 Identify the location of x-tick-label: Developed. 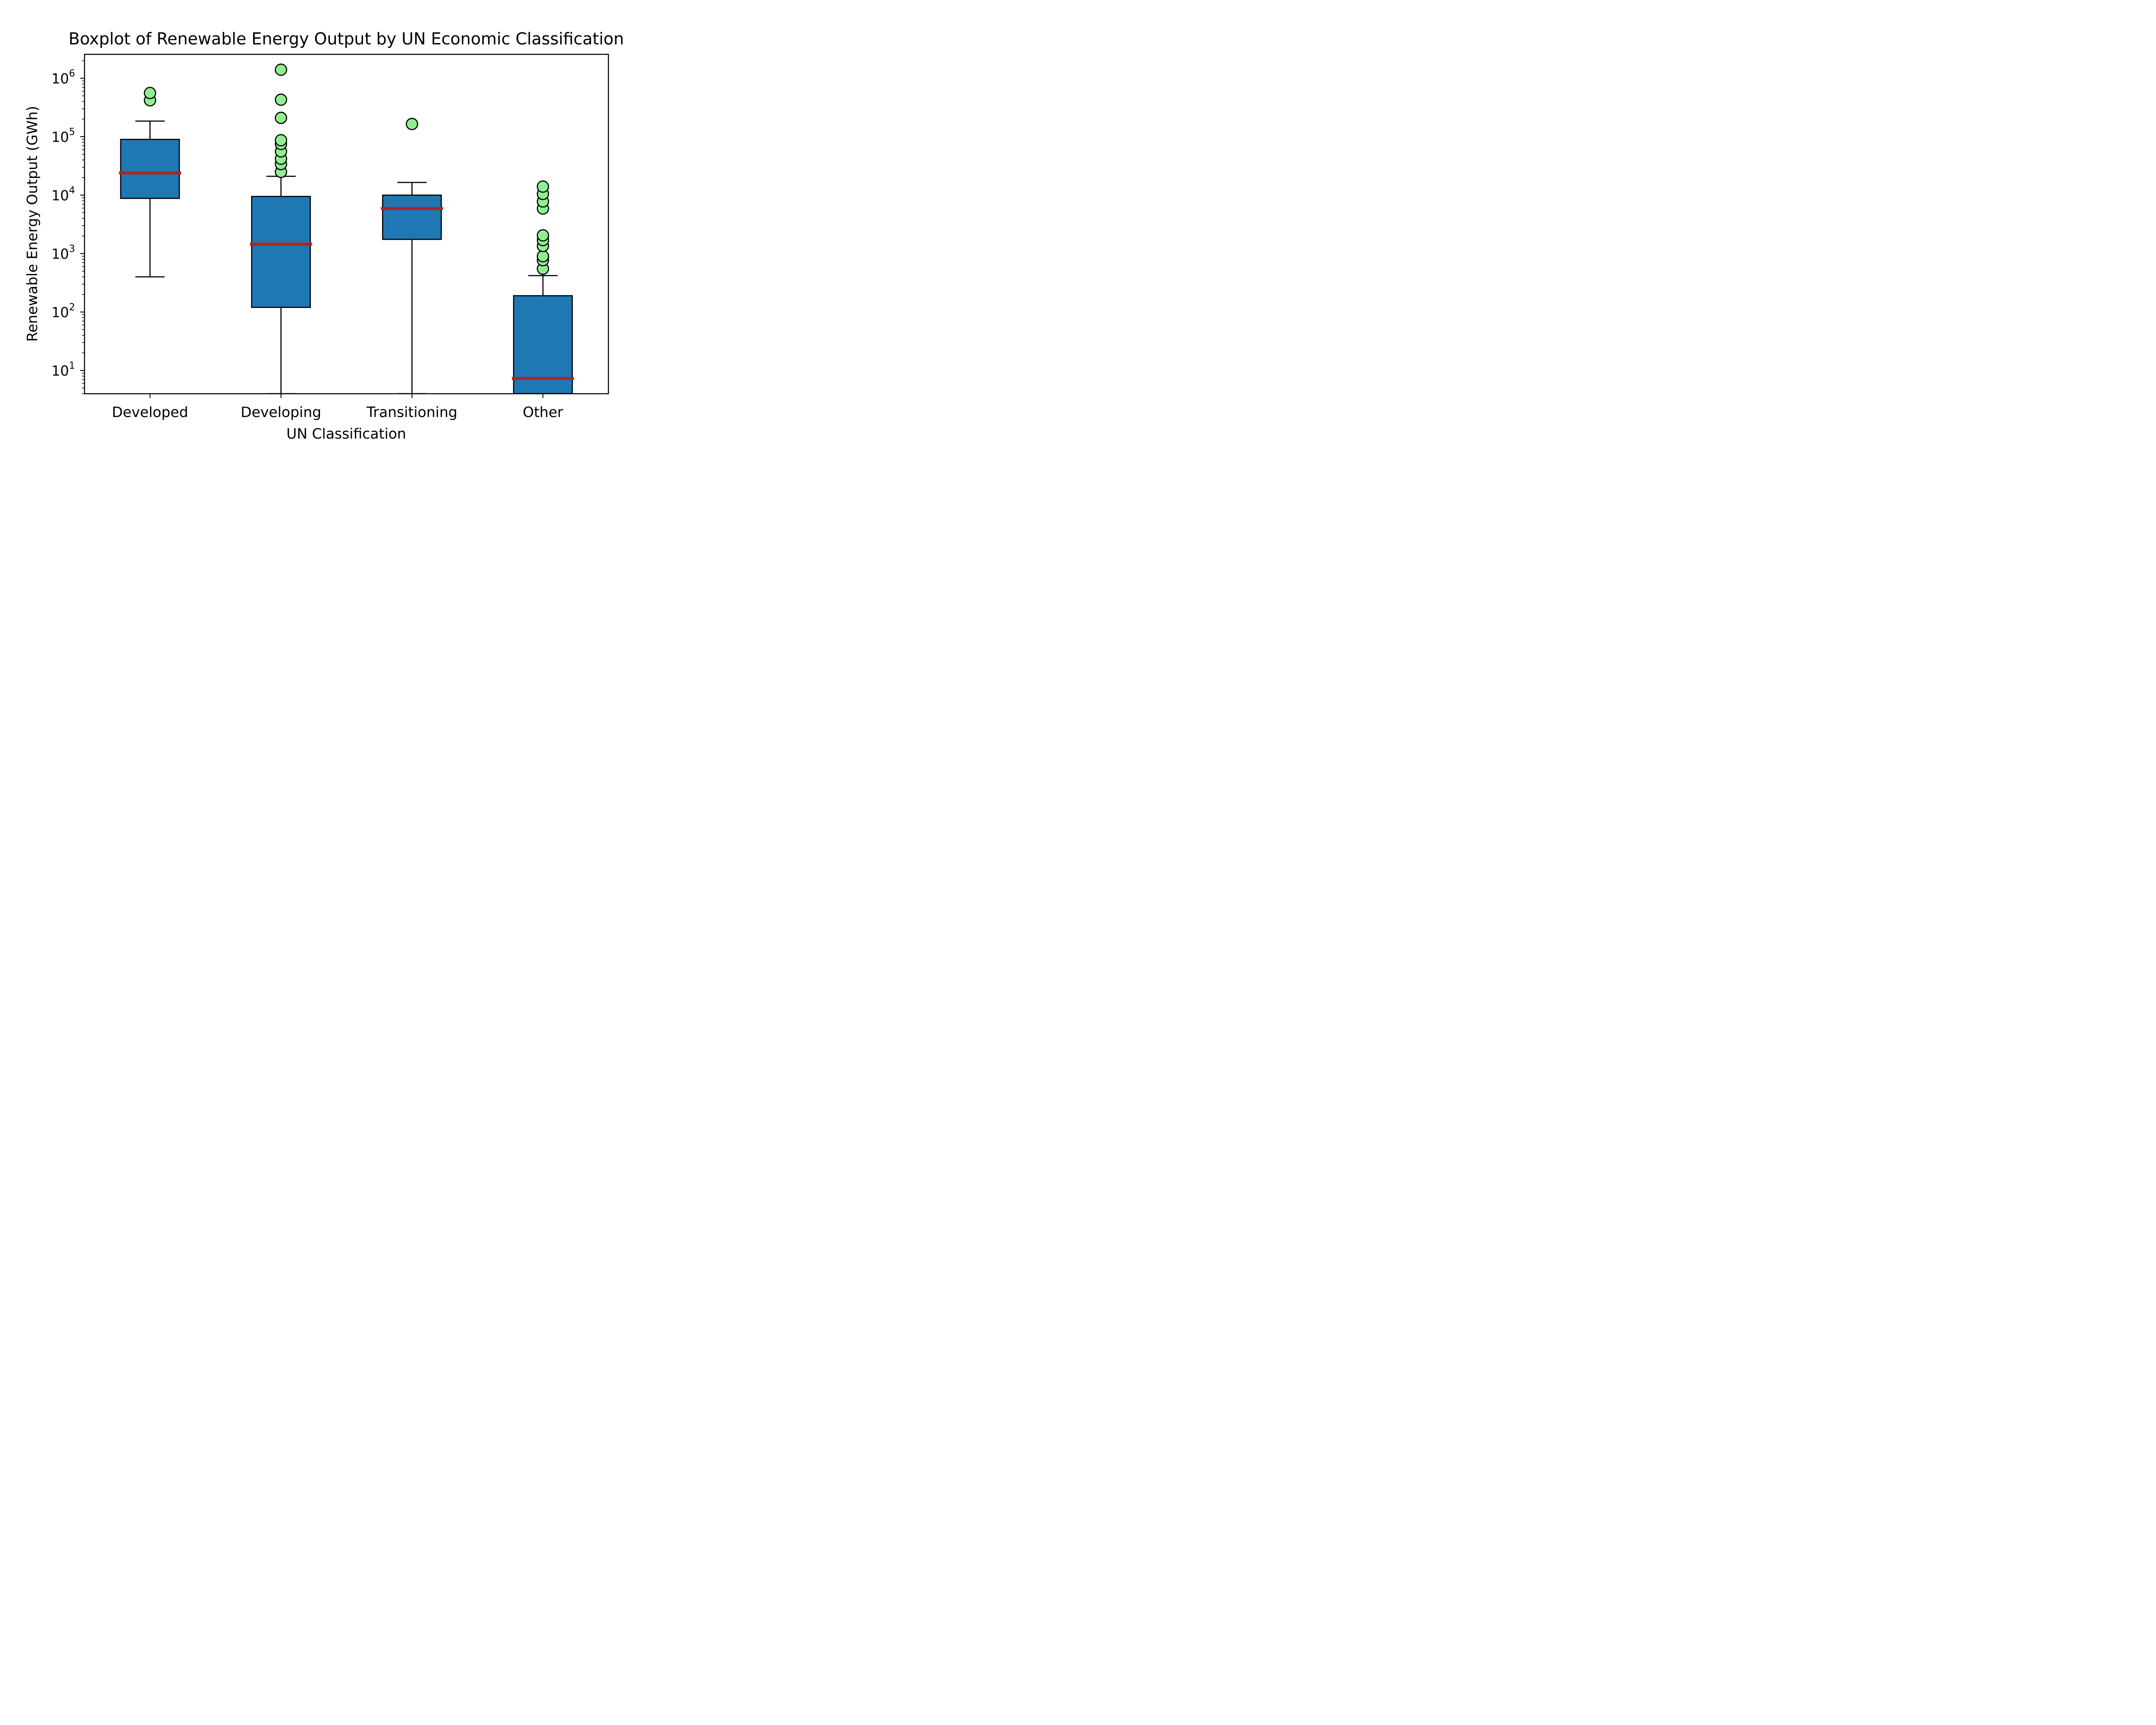
(150, 412).